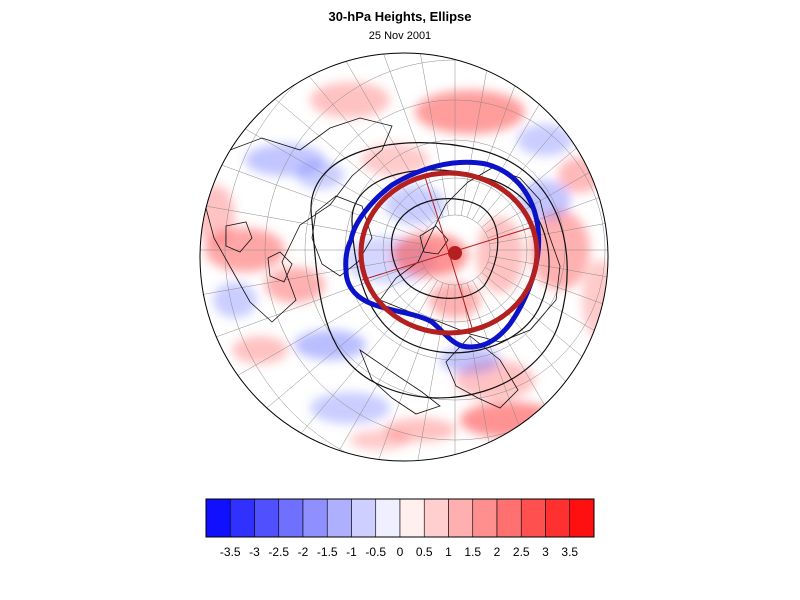 The height and width of the screenshot is (600, 800). I want to click on colorbar-tick-label: -3, so click(254, 552).